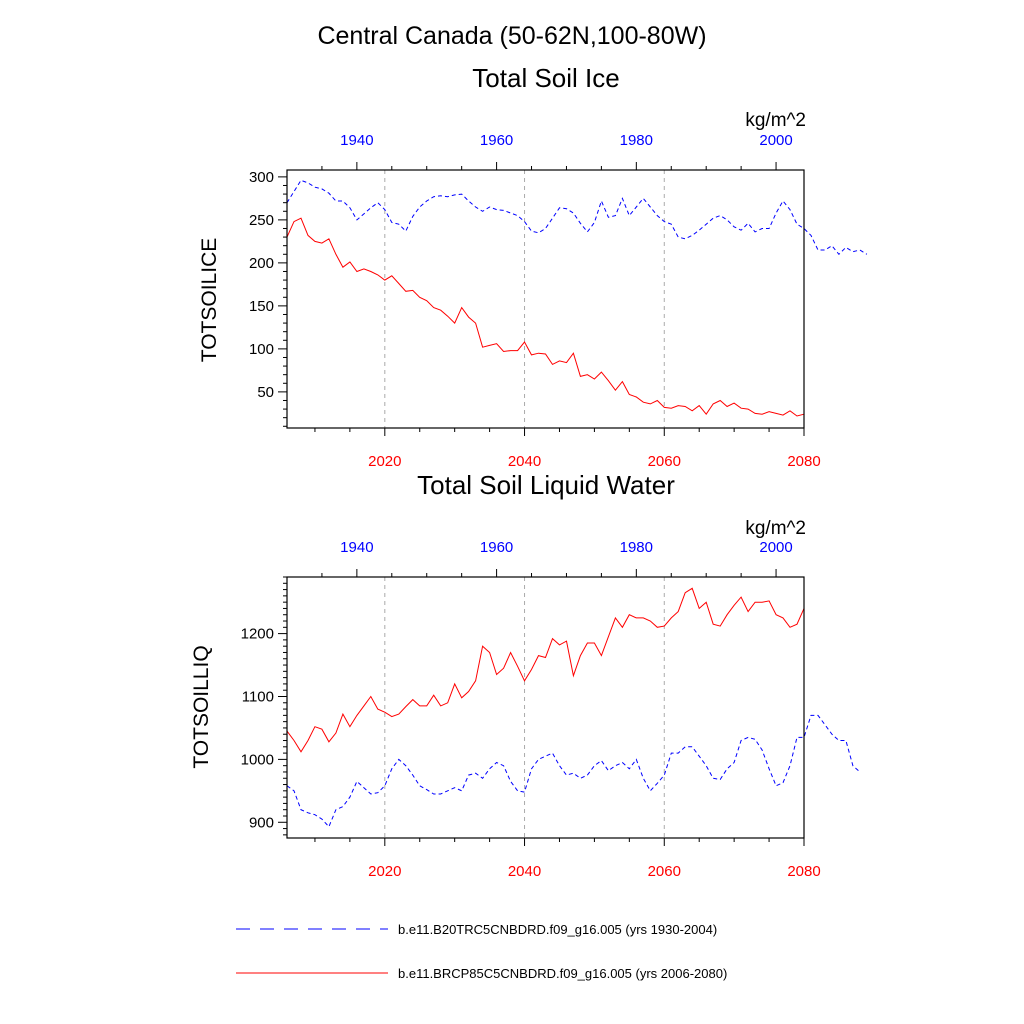 This screenshot has height=1024, width=1024. I want to click on soil-ice-series-historical-line, so click(577, 217).